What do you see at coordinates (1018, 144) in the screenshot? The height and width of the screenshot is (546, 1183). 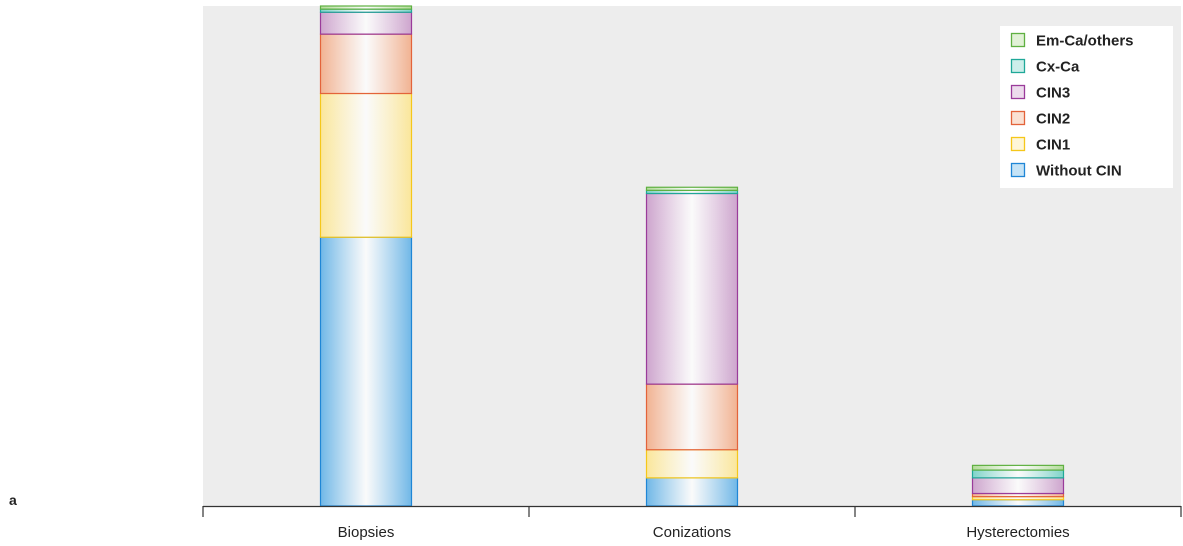 I see `legend-swatch-cin1` at bounding box center [1018, 144].